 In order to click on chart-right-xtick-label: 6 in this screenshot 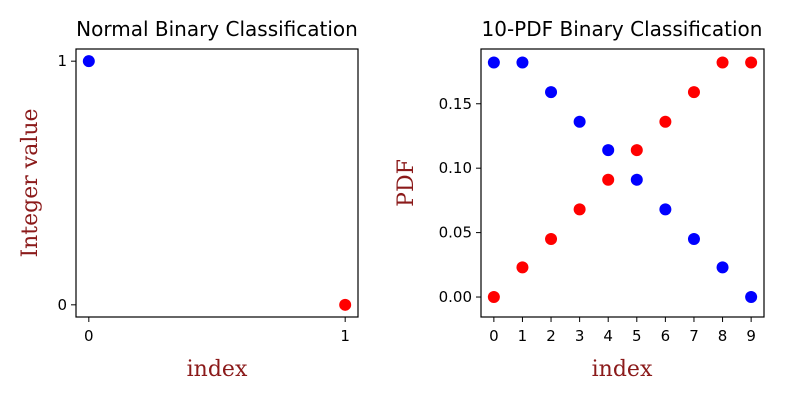, I will do `click(666, 336)`.